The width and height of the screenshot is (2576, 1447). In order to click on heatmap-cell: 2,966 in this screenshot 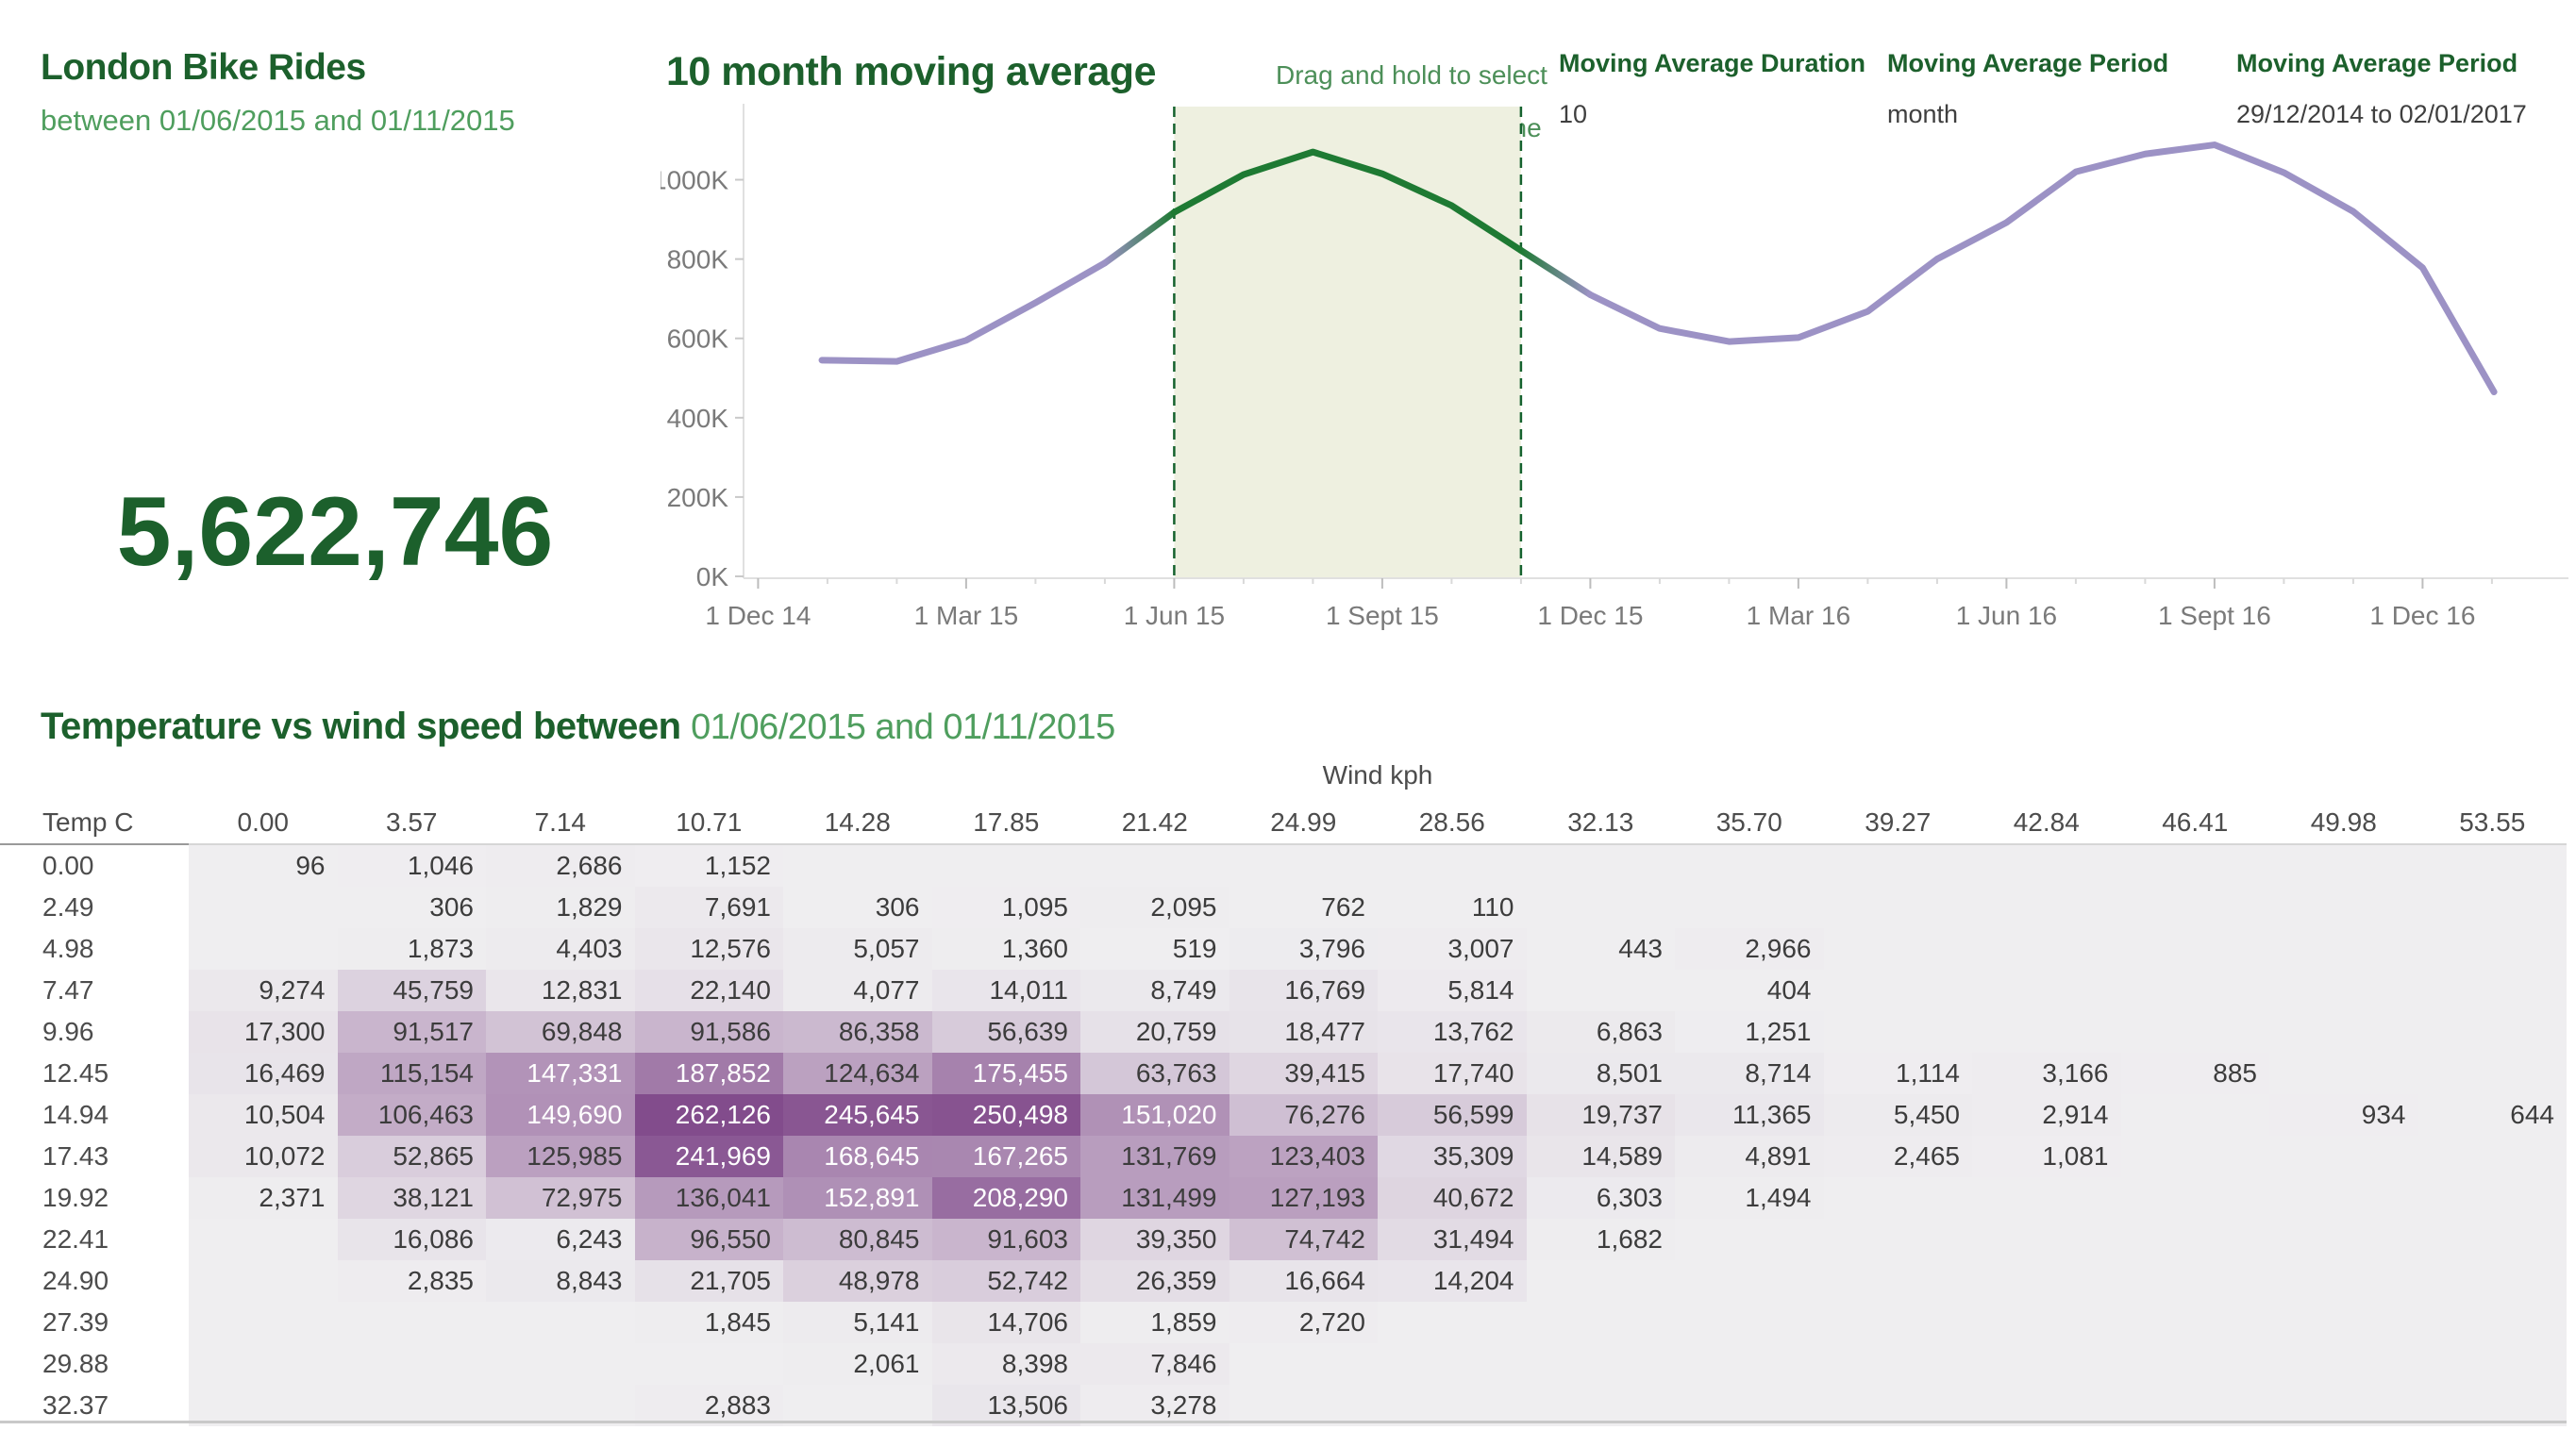, I will do `click(1749, 949)`.